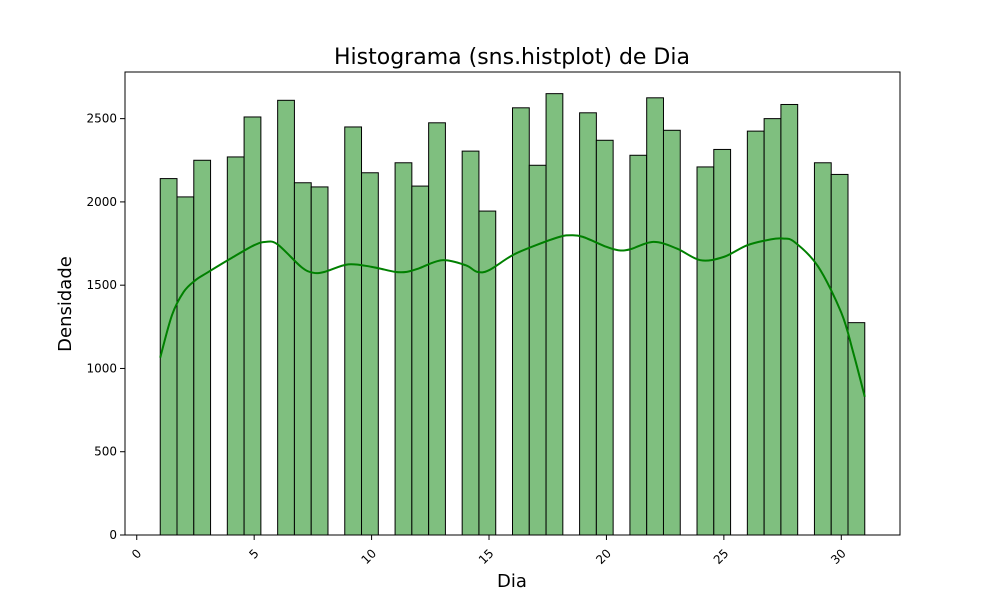 This screenshot has width=1000, height=600. I want to click on x-tick-label: 15, so click(486, 556).